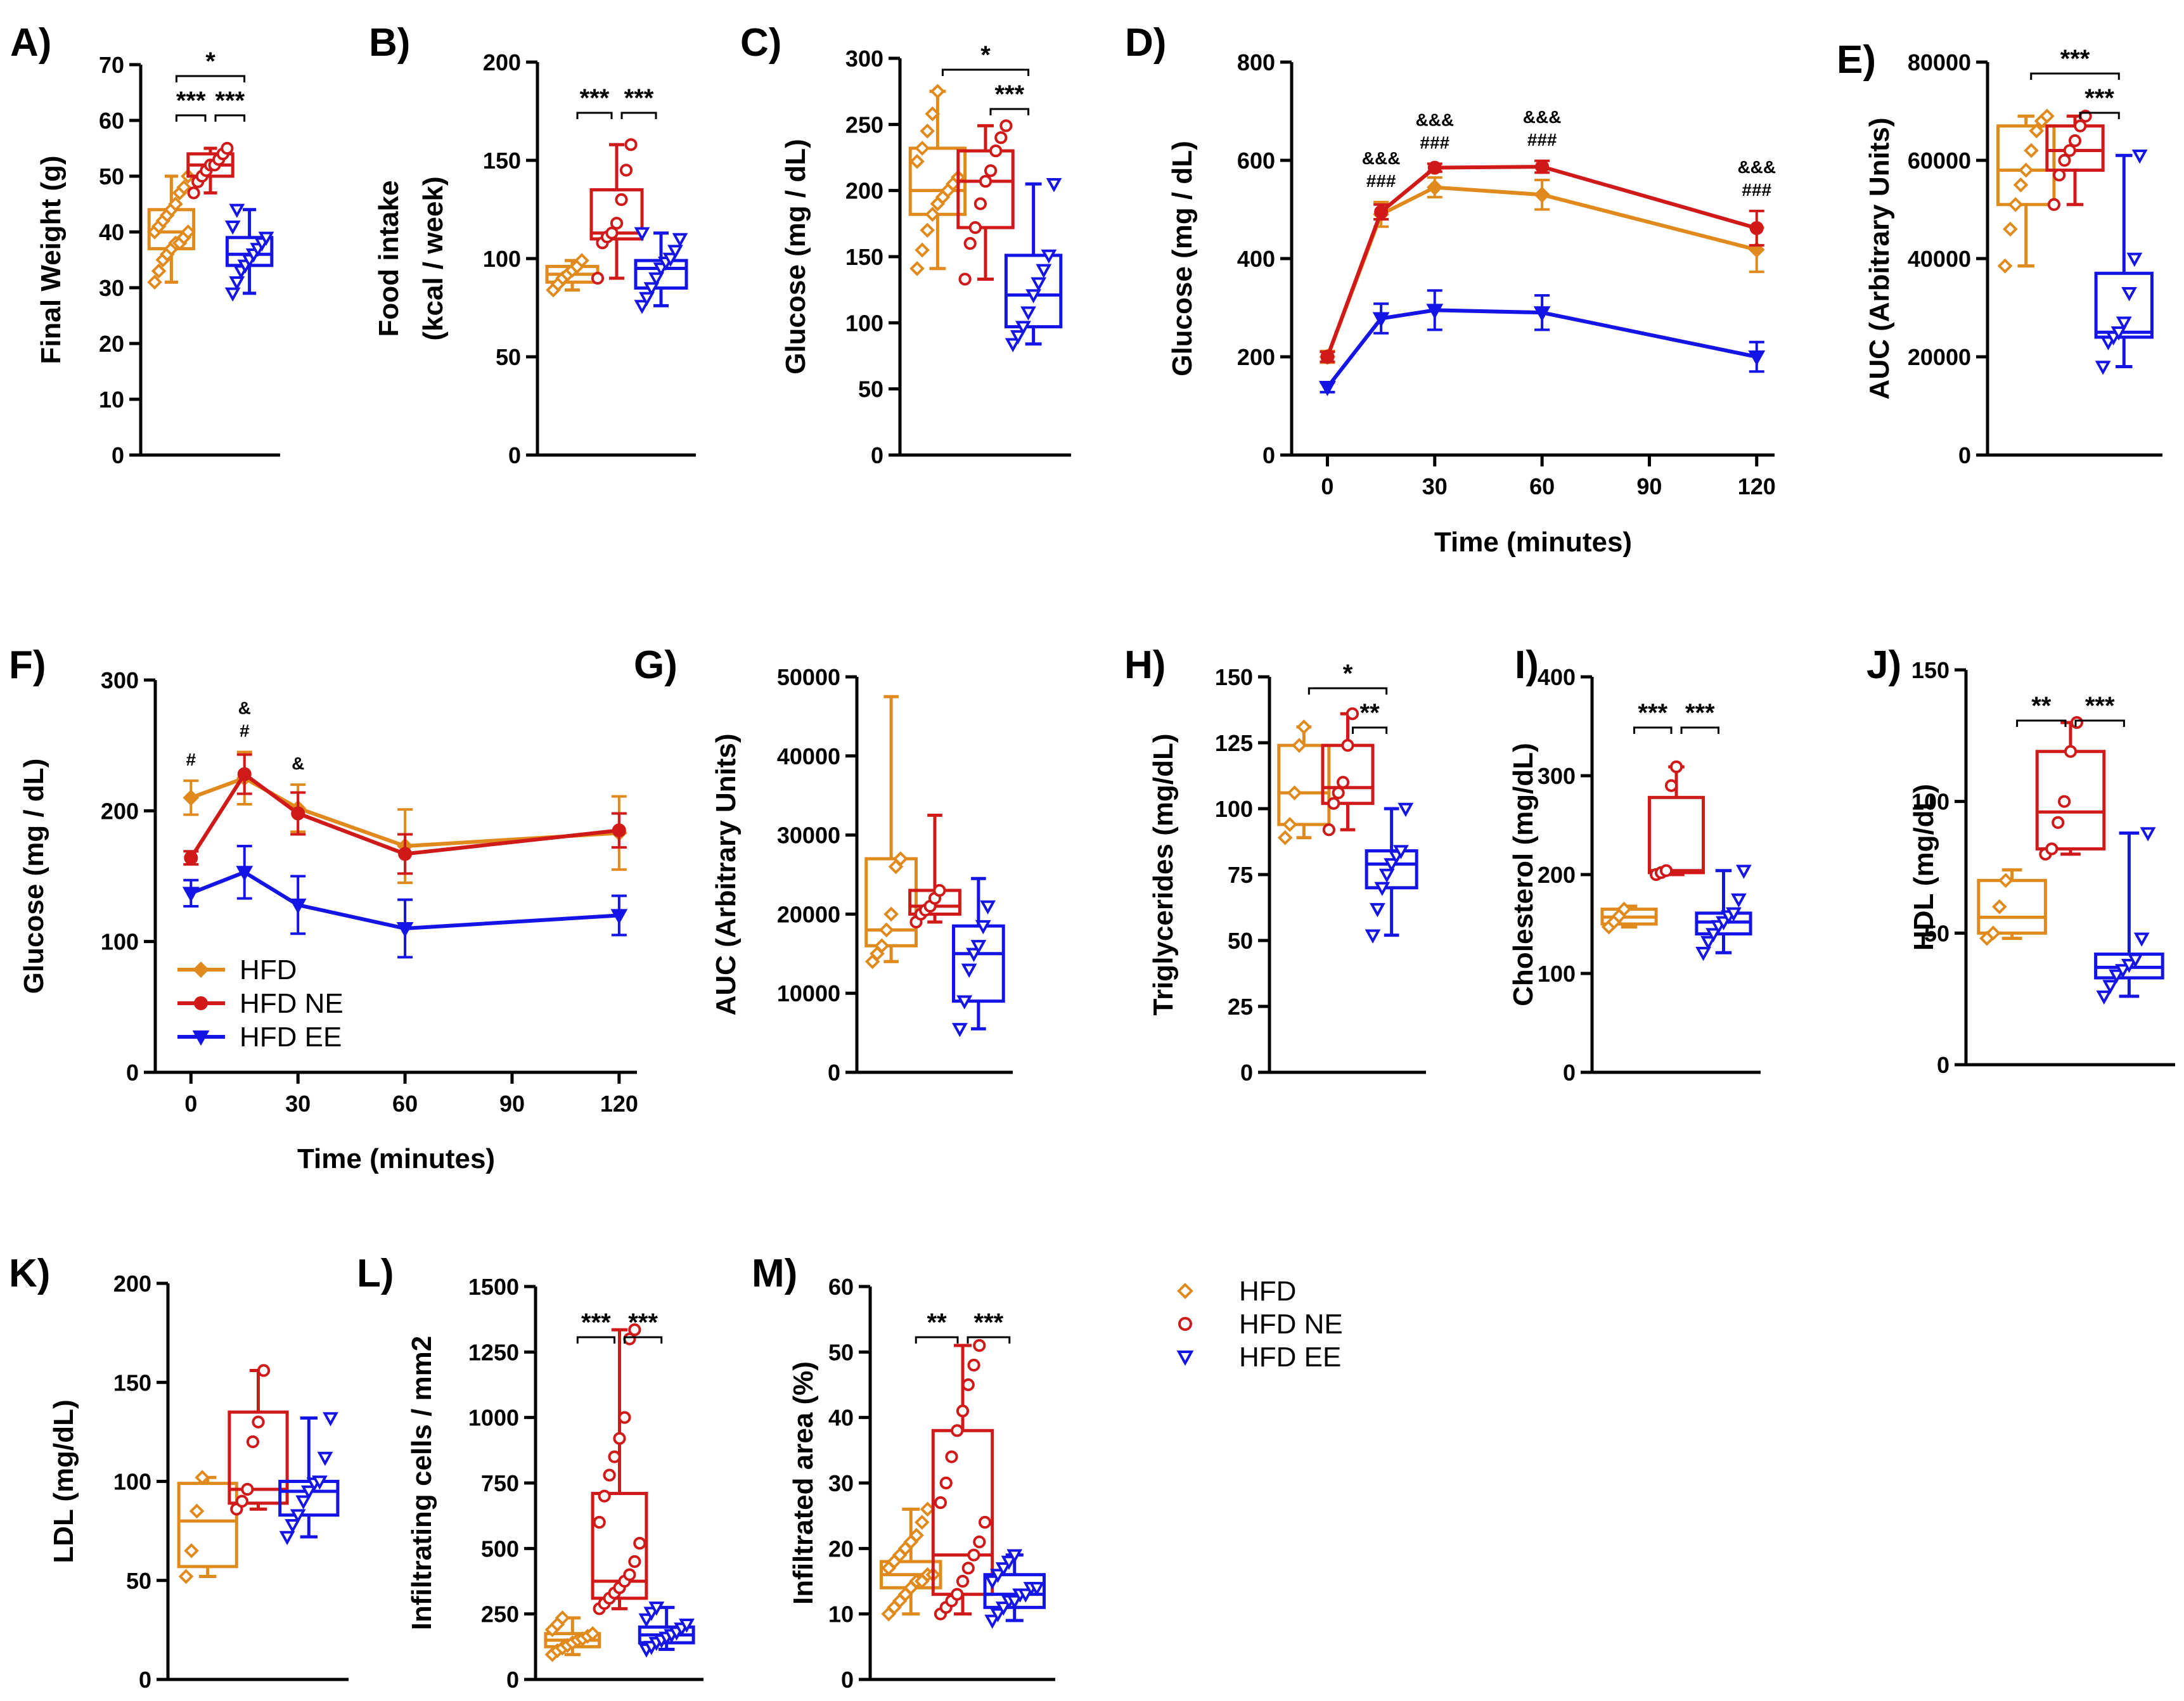 The image size is (2184, 1701). I want to click on panel-label: I), so click(1527, 665).